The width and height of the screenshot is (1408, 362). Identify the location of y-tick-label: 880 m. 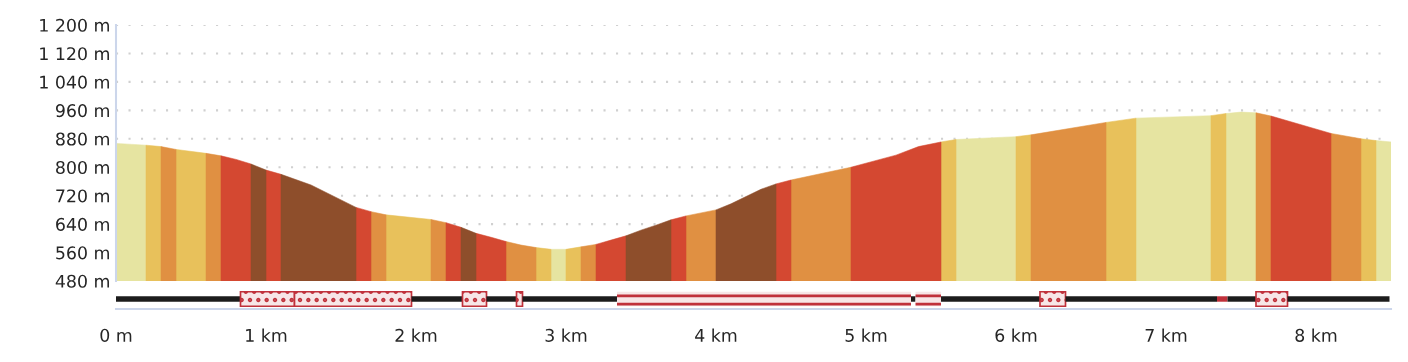
(82, 139).